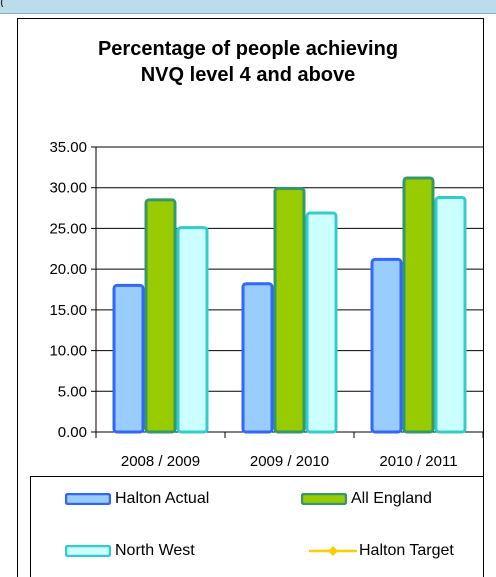  I want to click on legend-swatch-all-england, so click(324, 499).